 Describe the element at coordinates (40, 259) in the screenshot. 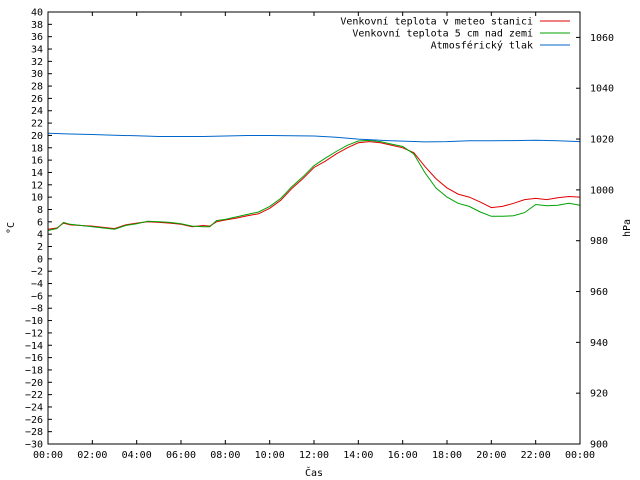

I see `y-left-tick-label: 0` at that location.